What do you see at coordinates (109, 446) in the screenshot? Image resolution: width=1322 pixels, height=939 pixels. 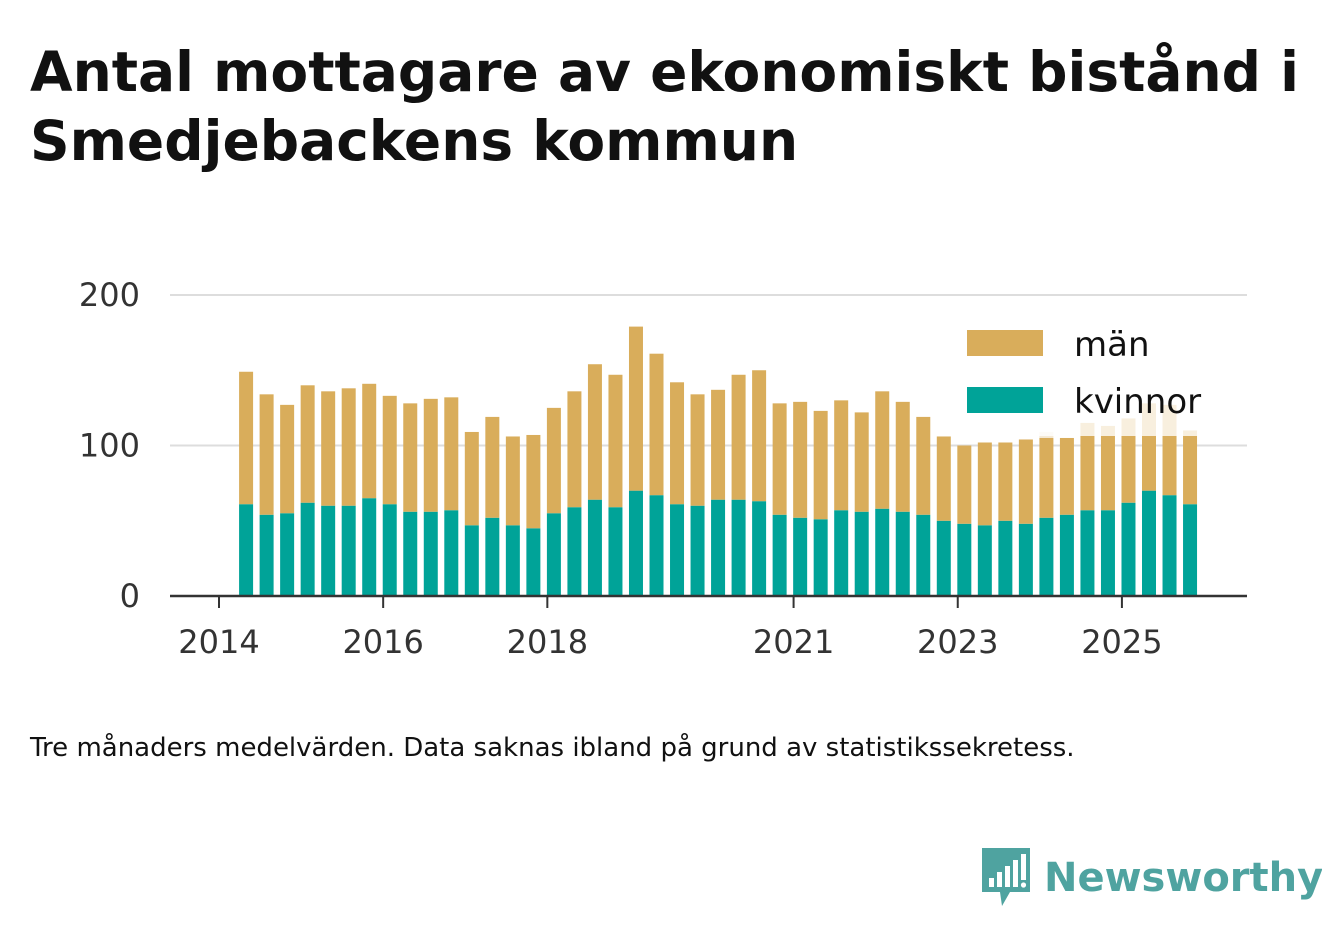 I see `y-tick-label: 100` at bounding box center [109, 446].